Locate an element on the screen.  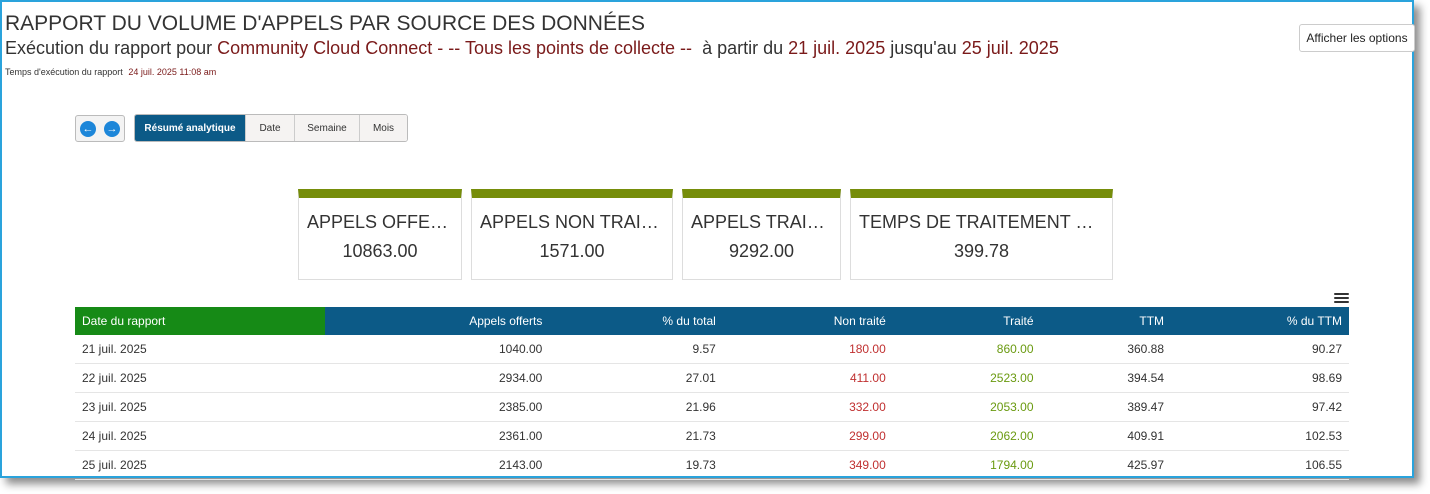
cell-offered: 2385.00 is located at coordinates (437, 407).